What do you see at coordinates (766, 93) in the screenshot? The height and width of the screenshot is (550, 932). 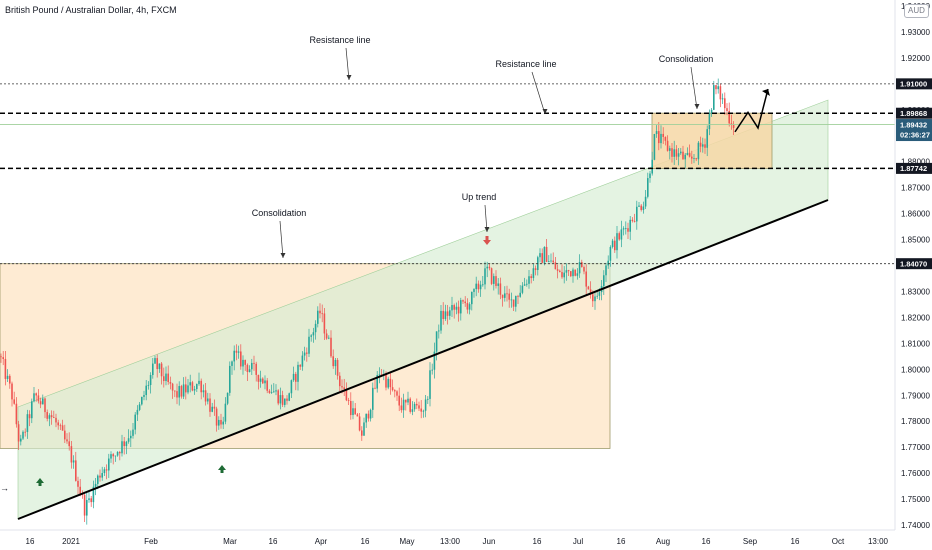 I see `projection-arrowhead` at bounding box center [766, 93].